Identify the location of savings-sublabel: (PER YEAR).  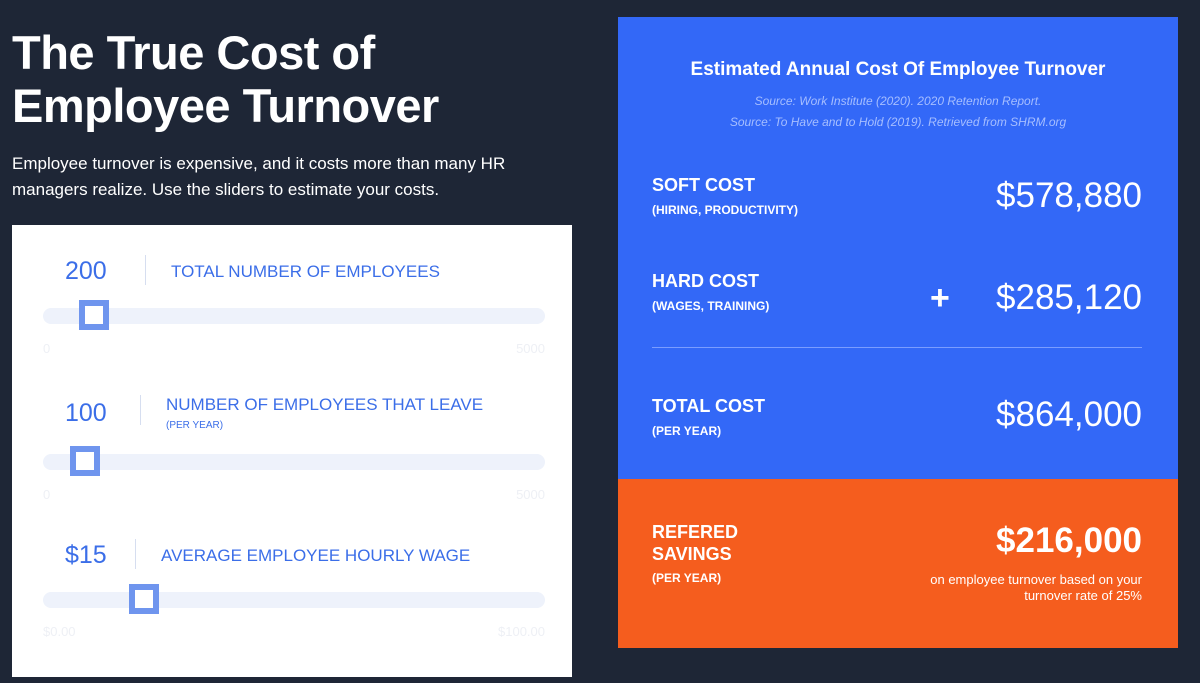
(687, 578).